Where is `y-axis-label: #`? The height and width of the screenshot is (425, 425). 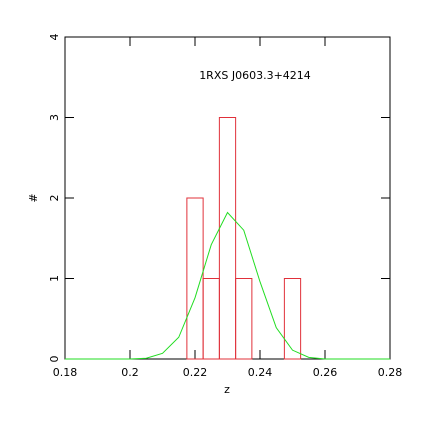
y-axis-label: # is located at coordinates (33, 197).